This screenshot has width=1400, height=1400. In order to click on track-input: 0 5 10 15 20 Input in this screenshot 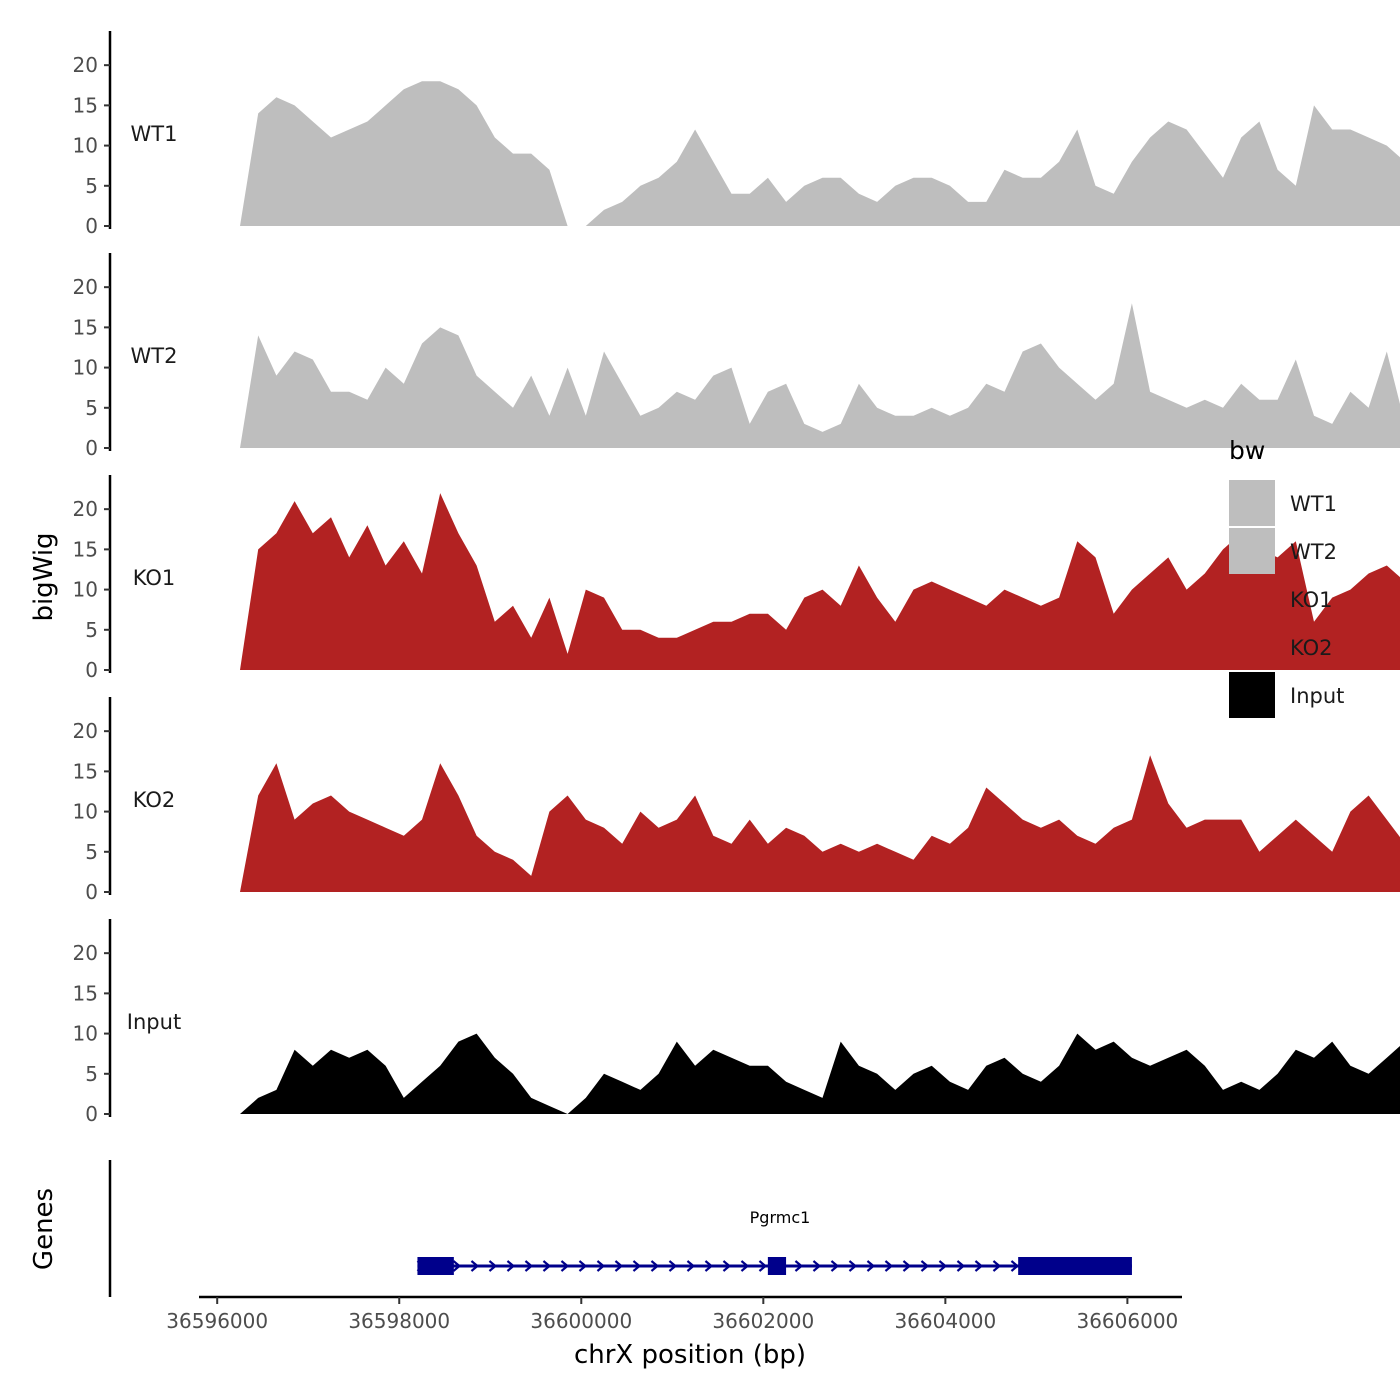, I will do `click(736, 1022)`.